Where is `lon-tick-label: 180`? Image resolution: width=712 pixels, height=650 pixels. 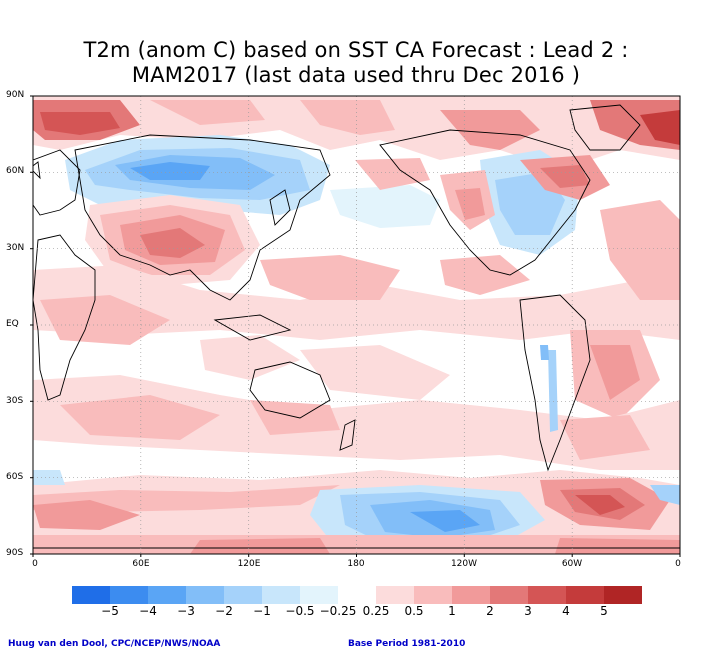
lon-tick-label: 180 is located at coordinates (356, 564).